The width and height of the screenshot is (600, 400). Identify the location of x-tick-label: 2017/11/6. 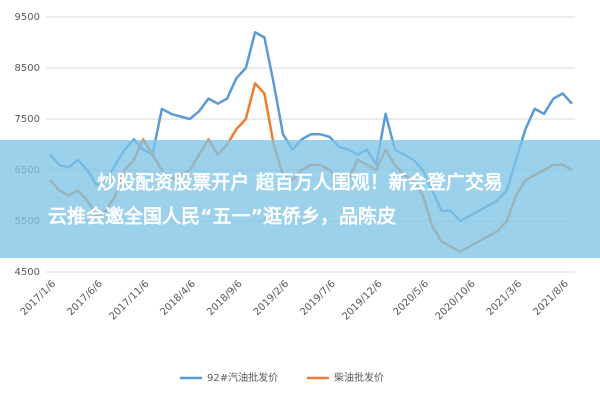
(129, 300).